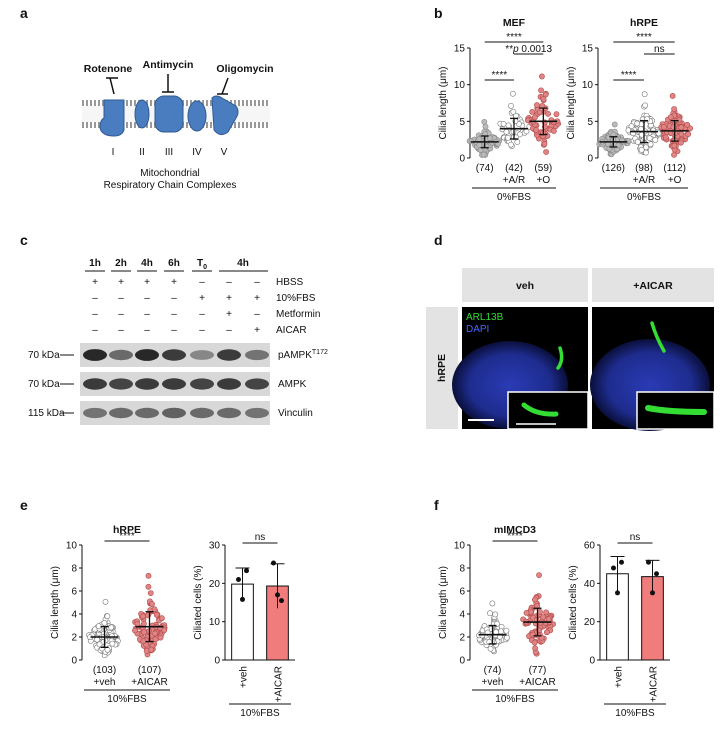 This screenshot has width=722, height=738. Describe the element at coordinates (514, 168) in the screenshot. I see `n-count: (42)` at that location.